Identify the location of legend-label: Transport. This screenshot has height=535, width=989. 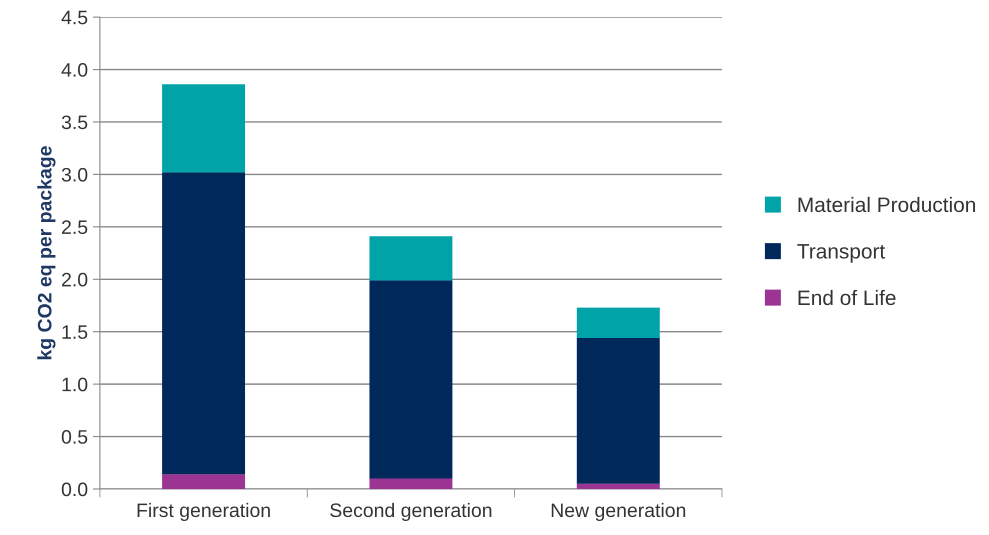
(841, 253).